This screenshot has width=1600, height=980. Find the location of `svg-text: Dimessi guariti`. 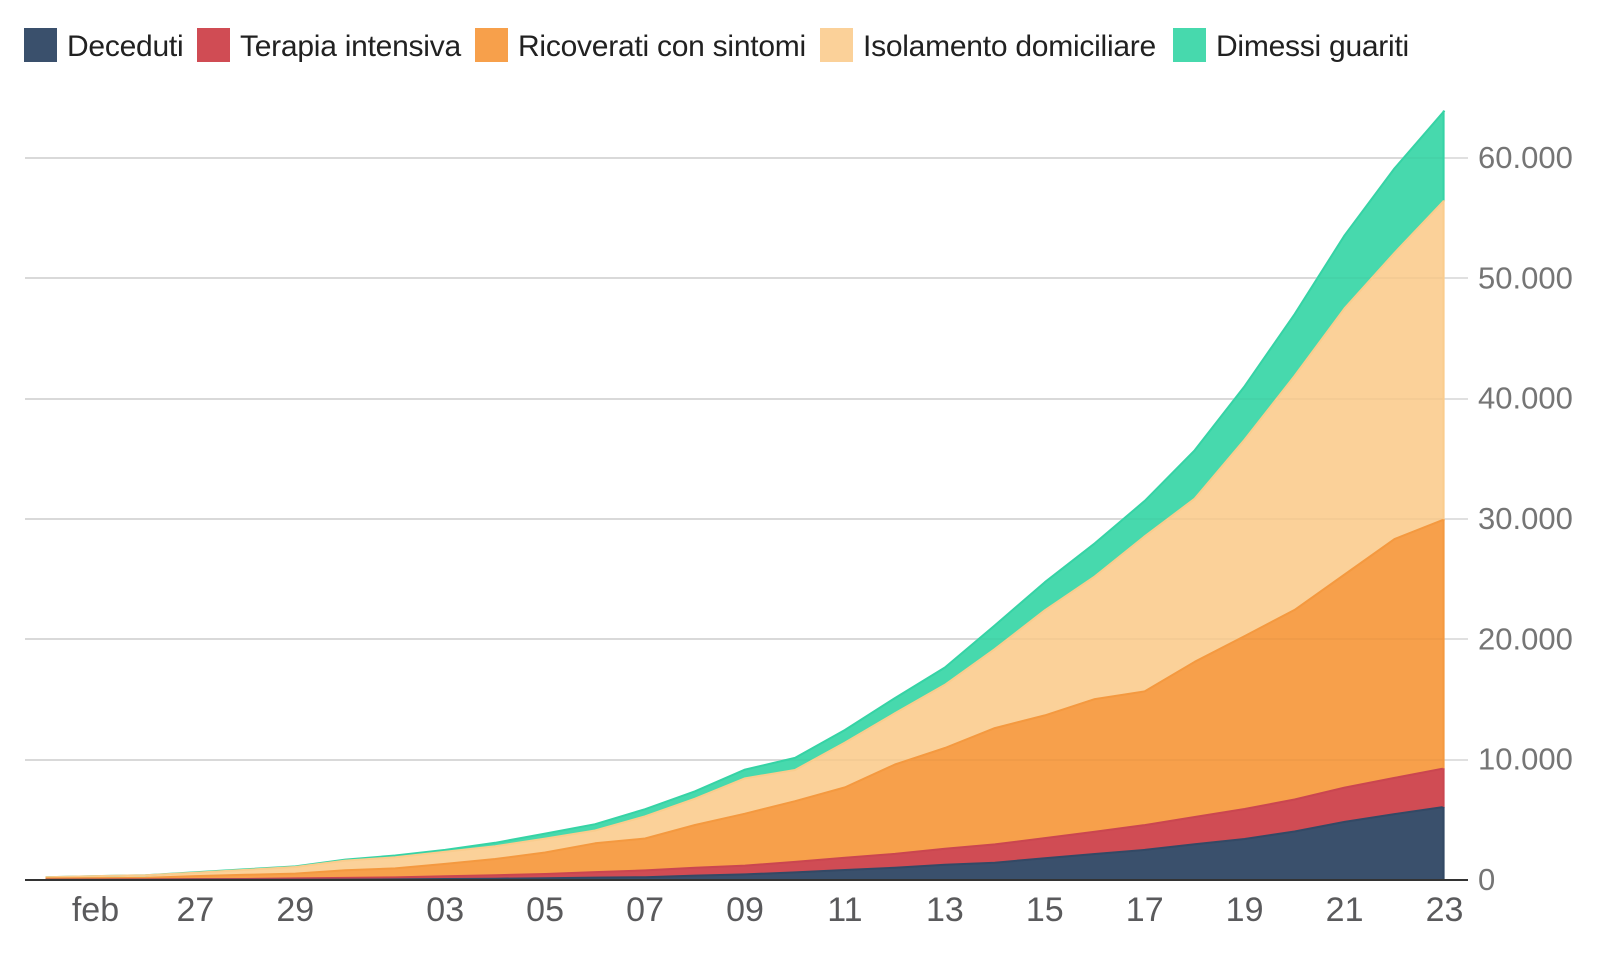

svg-text: Dimessi guariti is located at coordinates (1312, 46).